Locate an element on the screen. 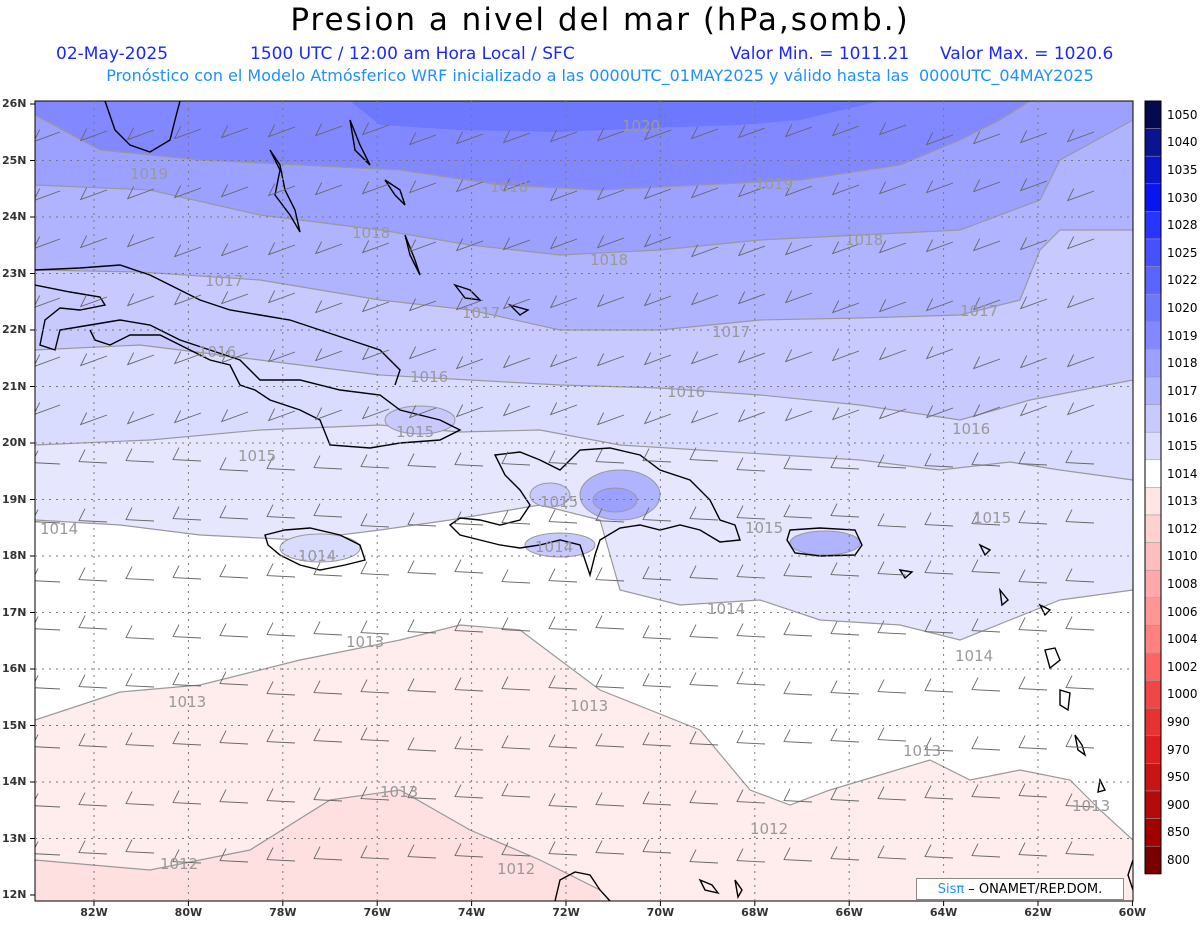 The width and height of the screenshot is (1200, 927). colorbar-label: 1028 is located at coordinates (1182, 225).